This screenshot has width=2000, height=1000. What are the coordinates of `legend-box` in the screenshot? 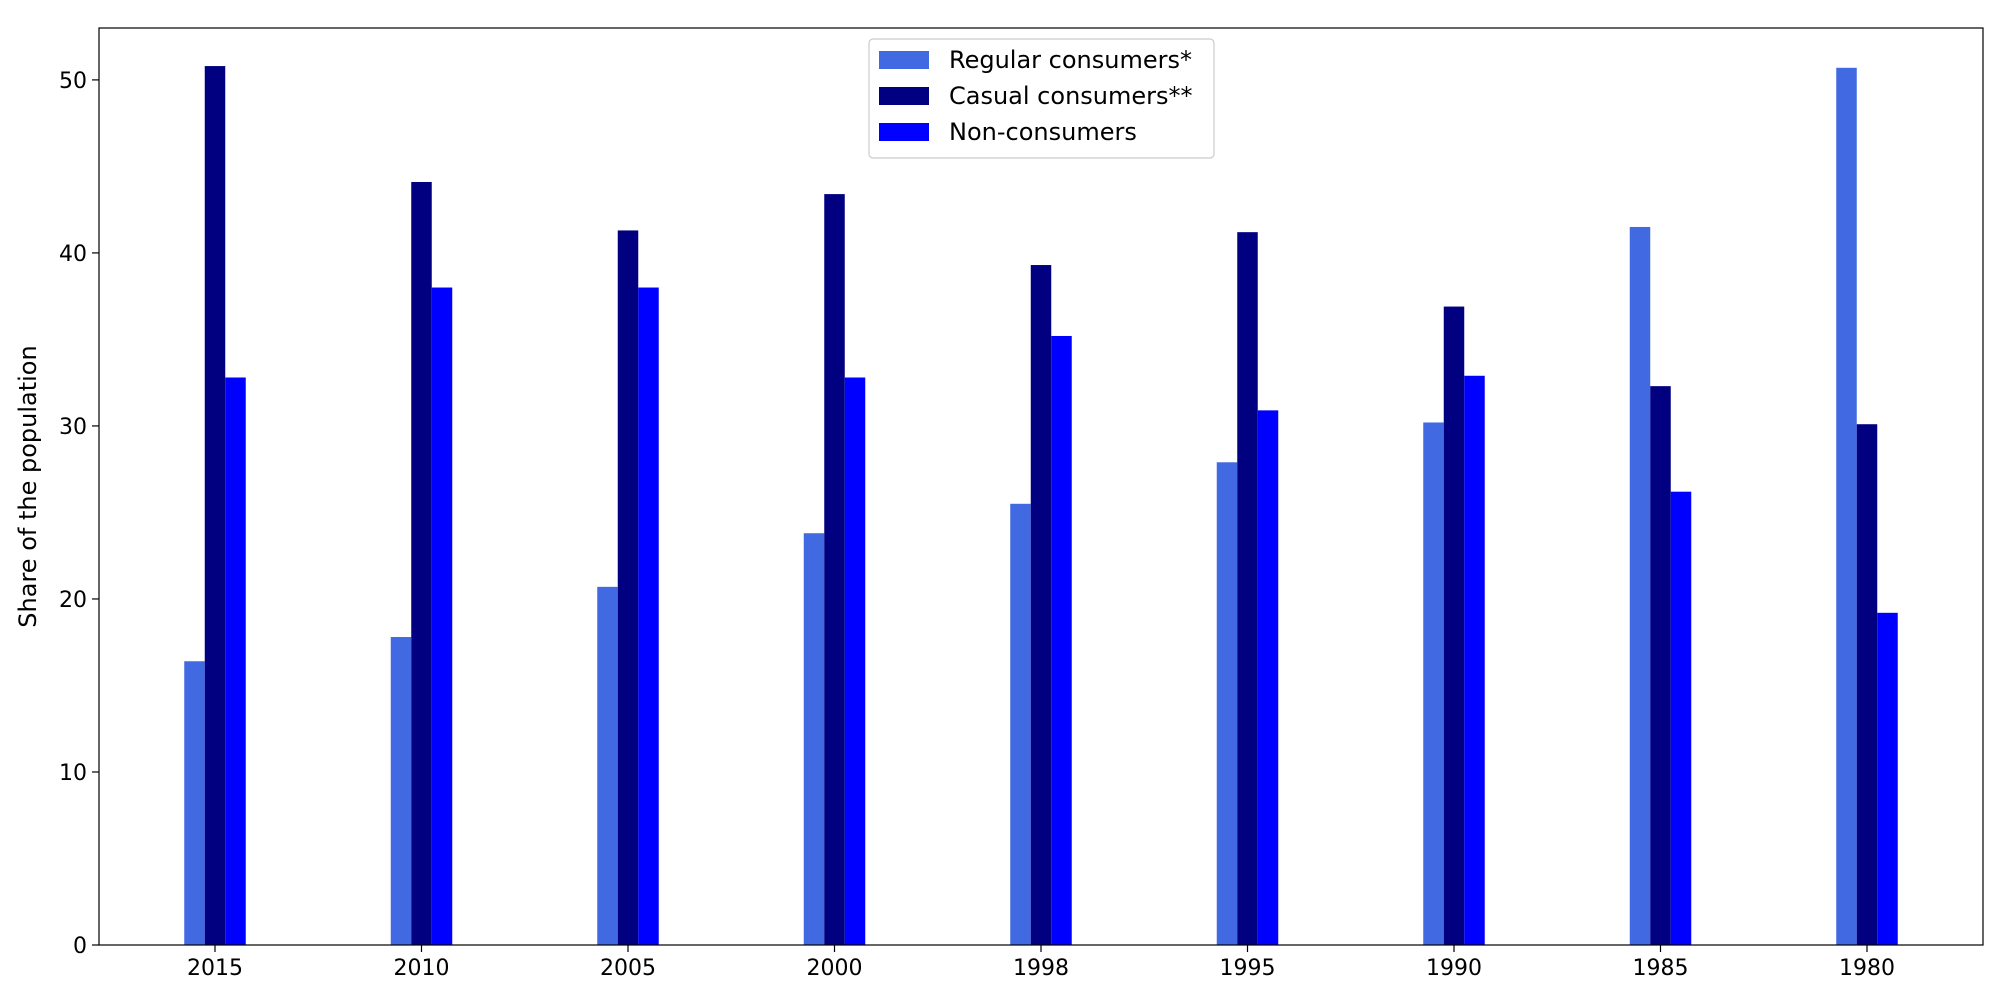 It's located at (1041, 98).